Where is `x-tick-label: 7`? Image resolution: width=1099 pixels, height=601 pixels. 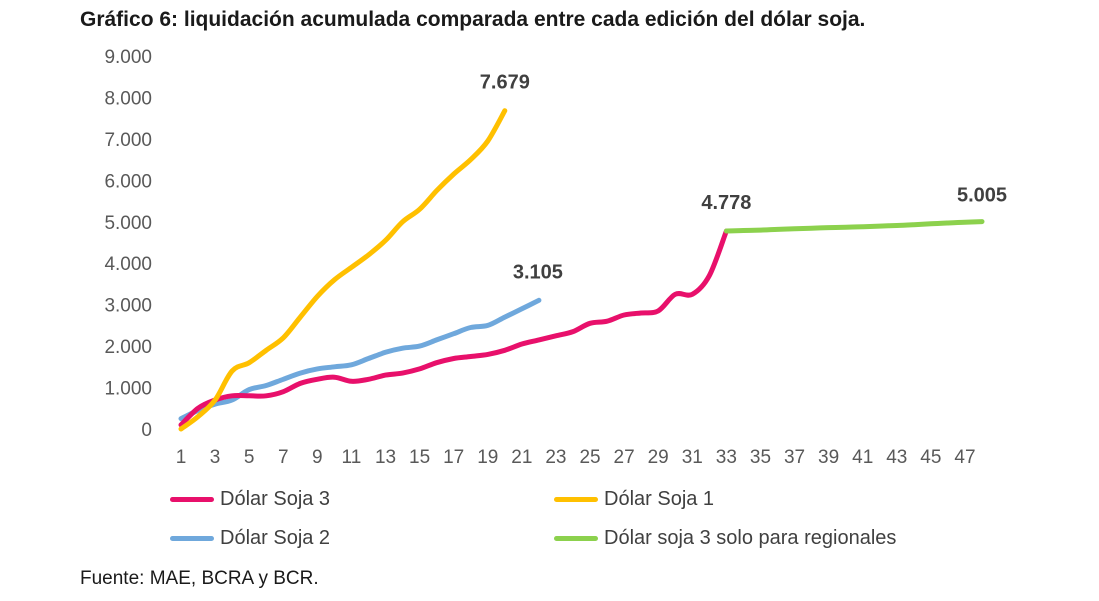 x-tick-label: 7 is located at coordinates (283, 457).